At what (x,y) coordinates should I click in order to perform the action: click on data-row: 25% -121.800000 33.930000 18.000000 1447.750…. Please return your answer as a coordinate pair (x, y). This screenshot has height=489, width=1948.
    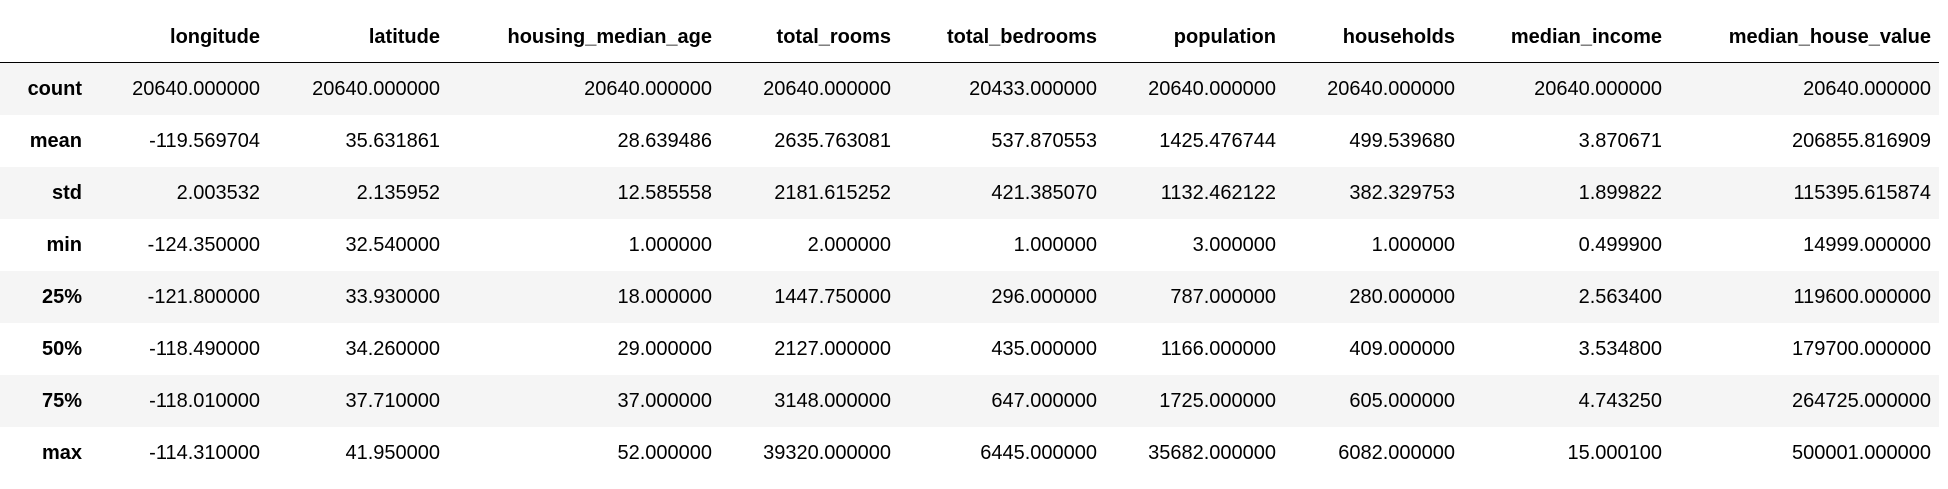
    Looking at the image, I should click on (969, 297).